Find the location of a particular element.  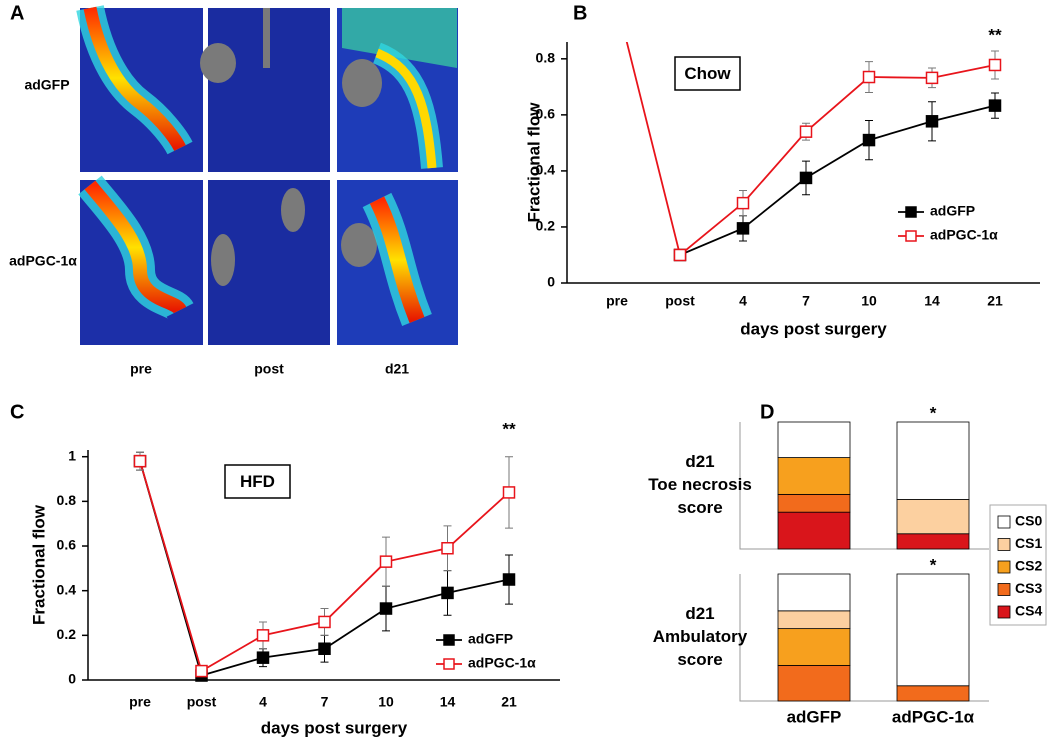

legend-label: CS0 is located at coordinates (1028, 521).